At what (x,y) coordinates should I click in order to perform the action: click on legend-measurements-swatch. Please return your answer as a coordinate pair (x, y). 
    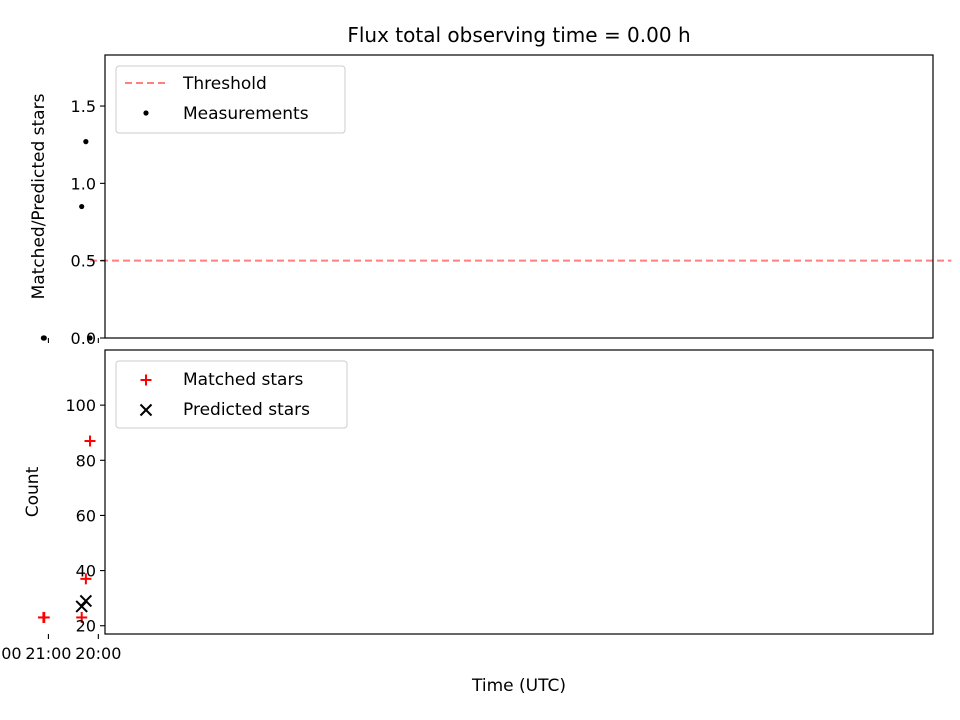
    Looking at the image, I should click on (146, 113).